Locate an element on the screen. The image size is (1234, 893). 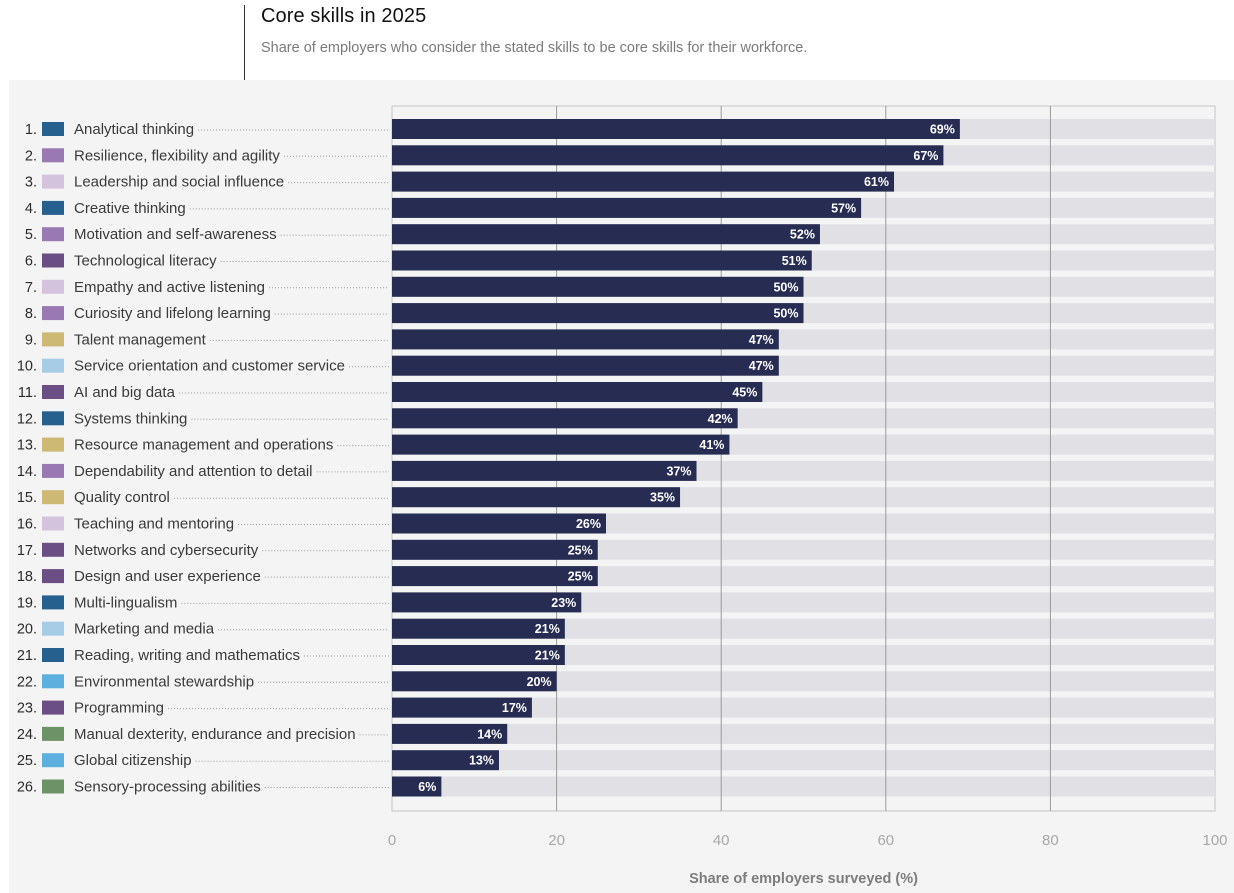
value-label: 51% is located at coordinates (794, 261).